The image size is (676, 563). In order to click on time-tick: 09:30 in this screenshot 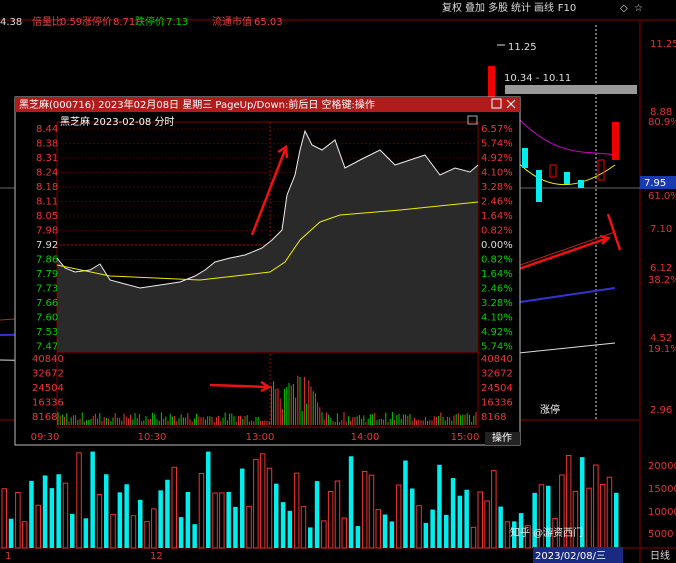, I will do `click(45, 437)`.